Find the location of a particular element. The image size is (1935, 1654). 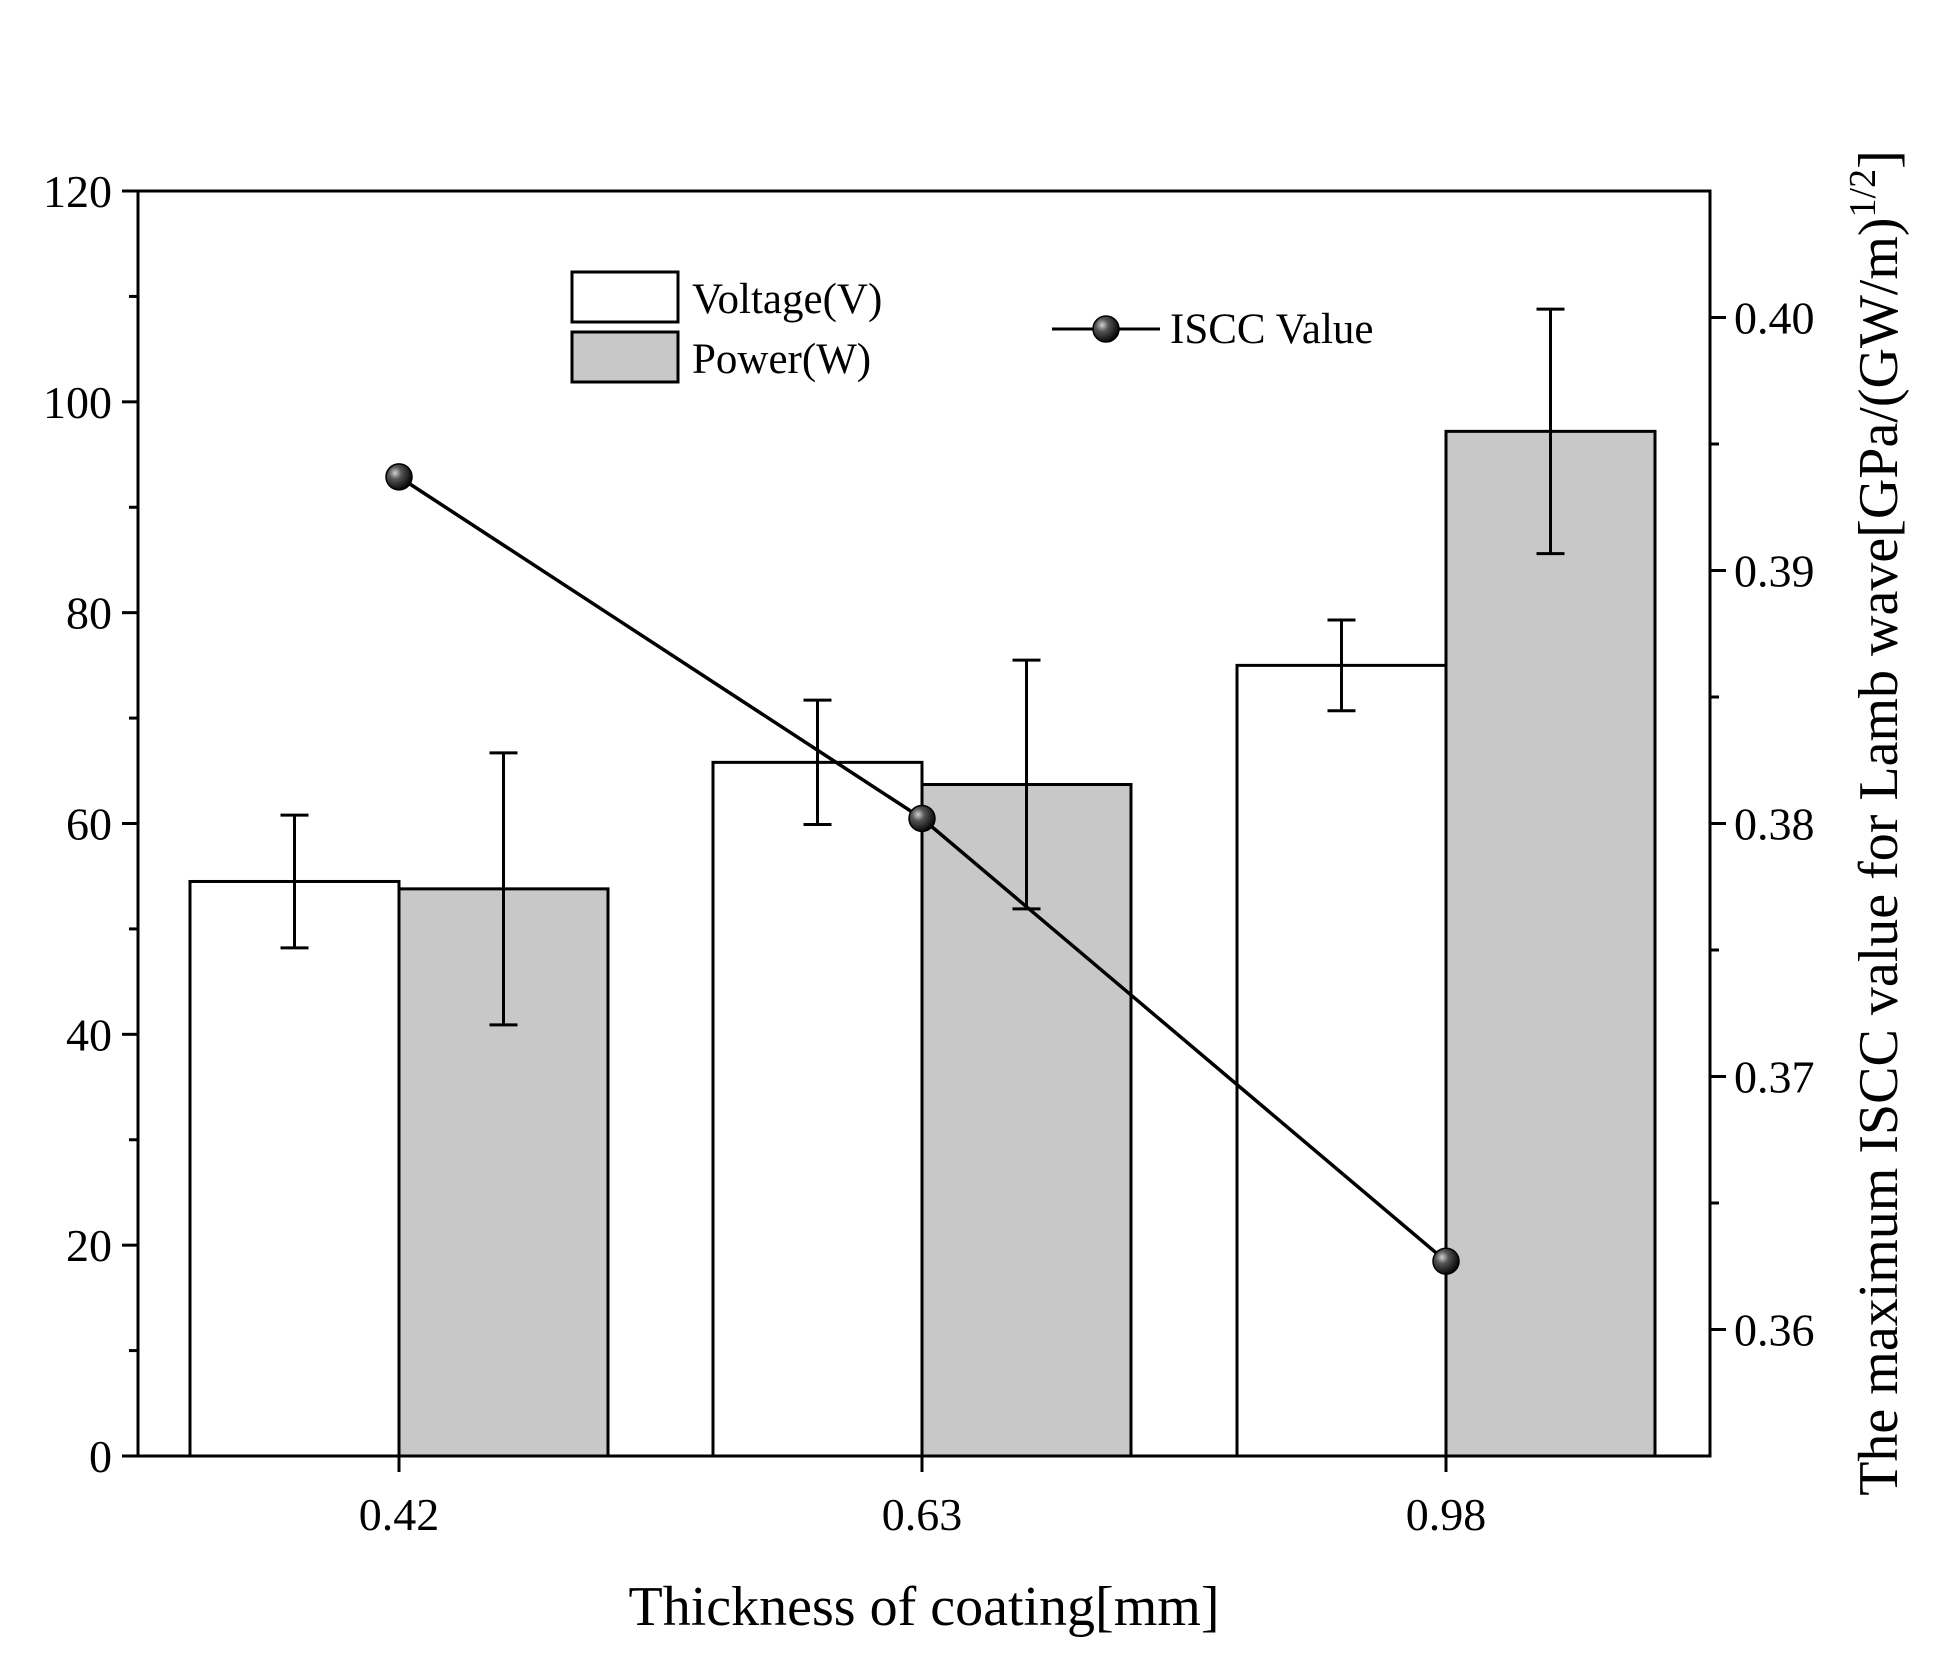

error-bar-voltage-v-0.42 is located at coordinates (294, 881).